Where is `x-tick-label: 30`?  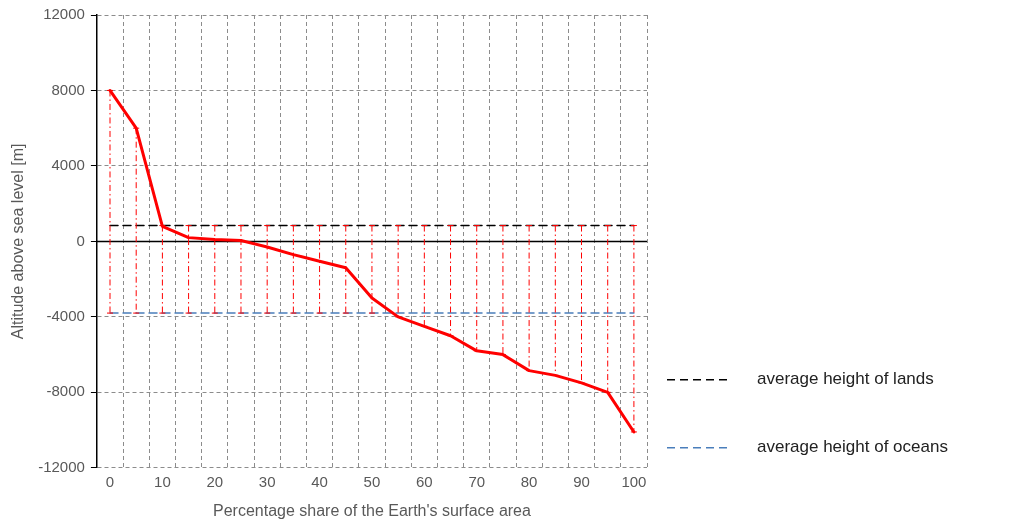
x-tick-label: 30 is located at coordinates (267, 481).